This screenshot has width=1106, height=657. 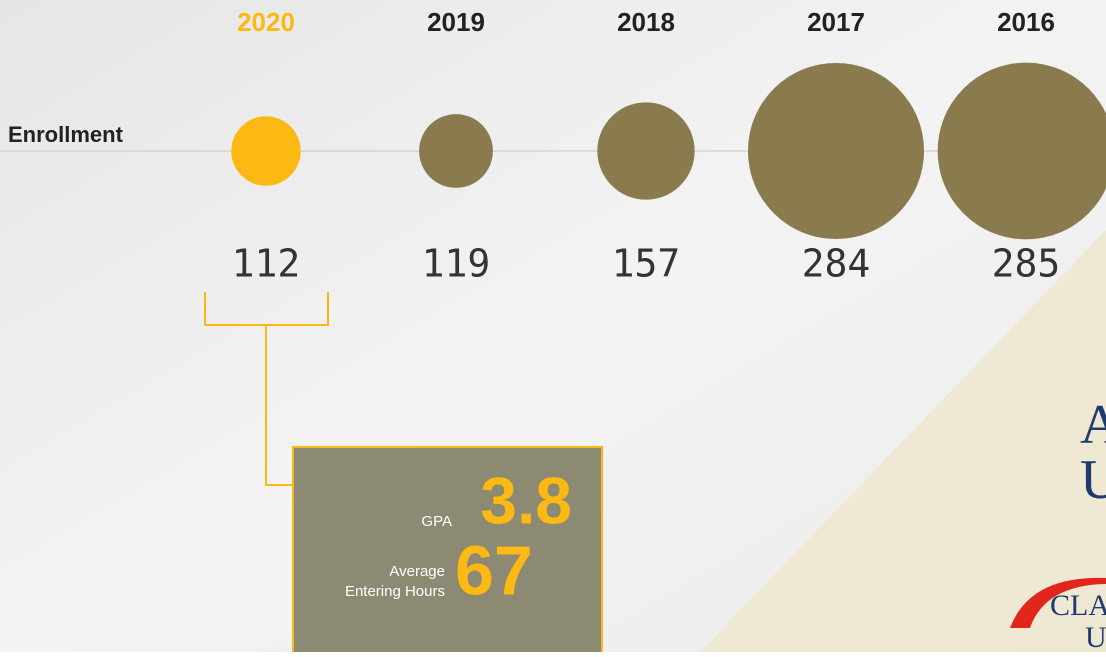 I want to click on gpa-label: GPA, so click(x=436, y=521).